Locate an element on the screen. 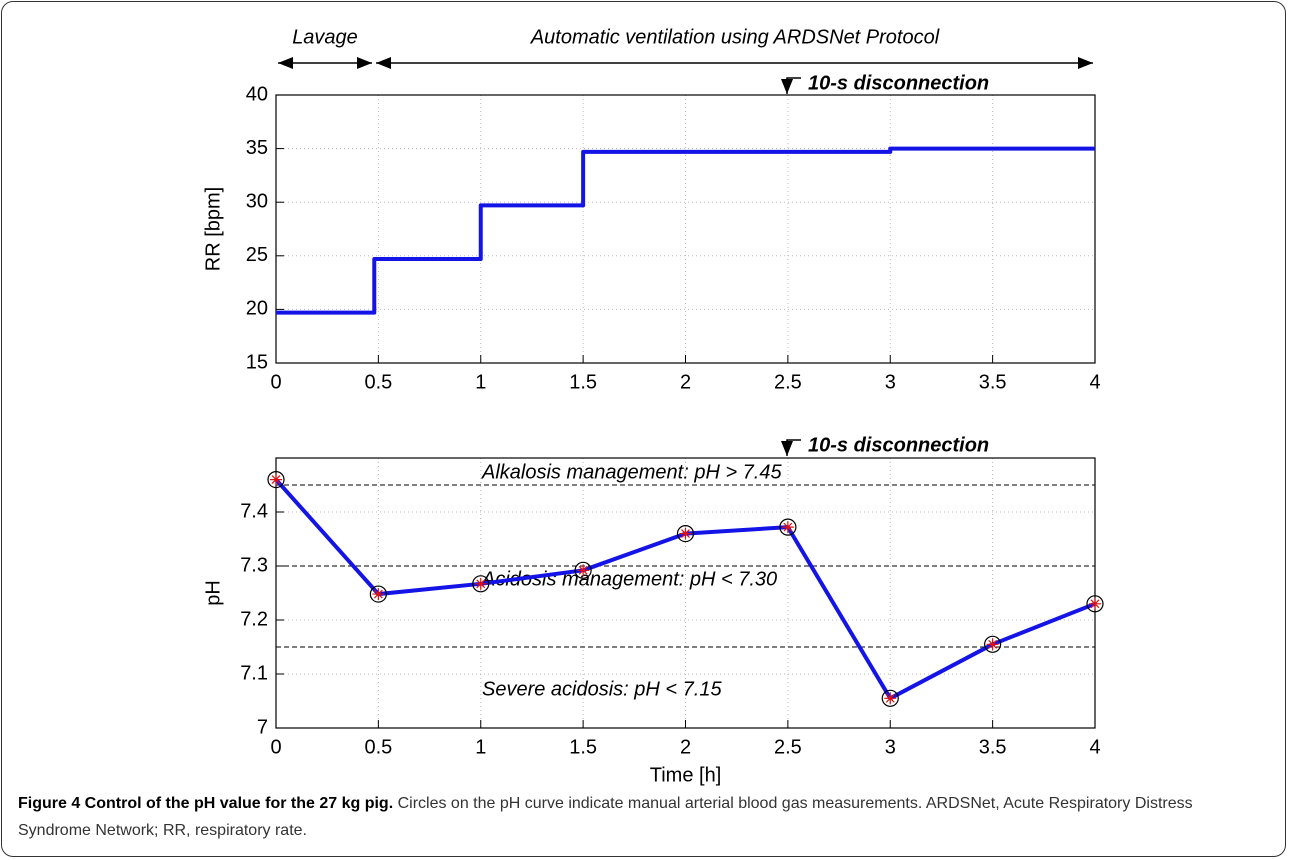 This screenshot has height=860, width=1289. y-tick-label: 15 is located at coordinates (257, 362).